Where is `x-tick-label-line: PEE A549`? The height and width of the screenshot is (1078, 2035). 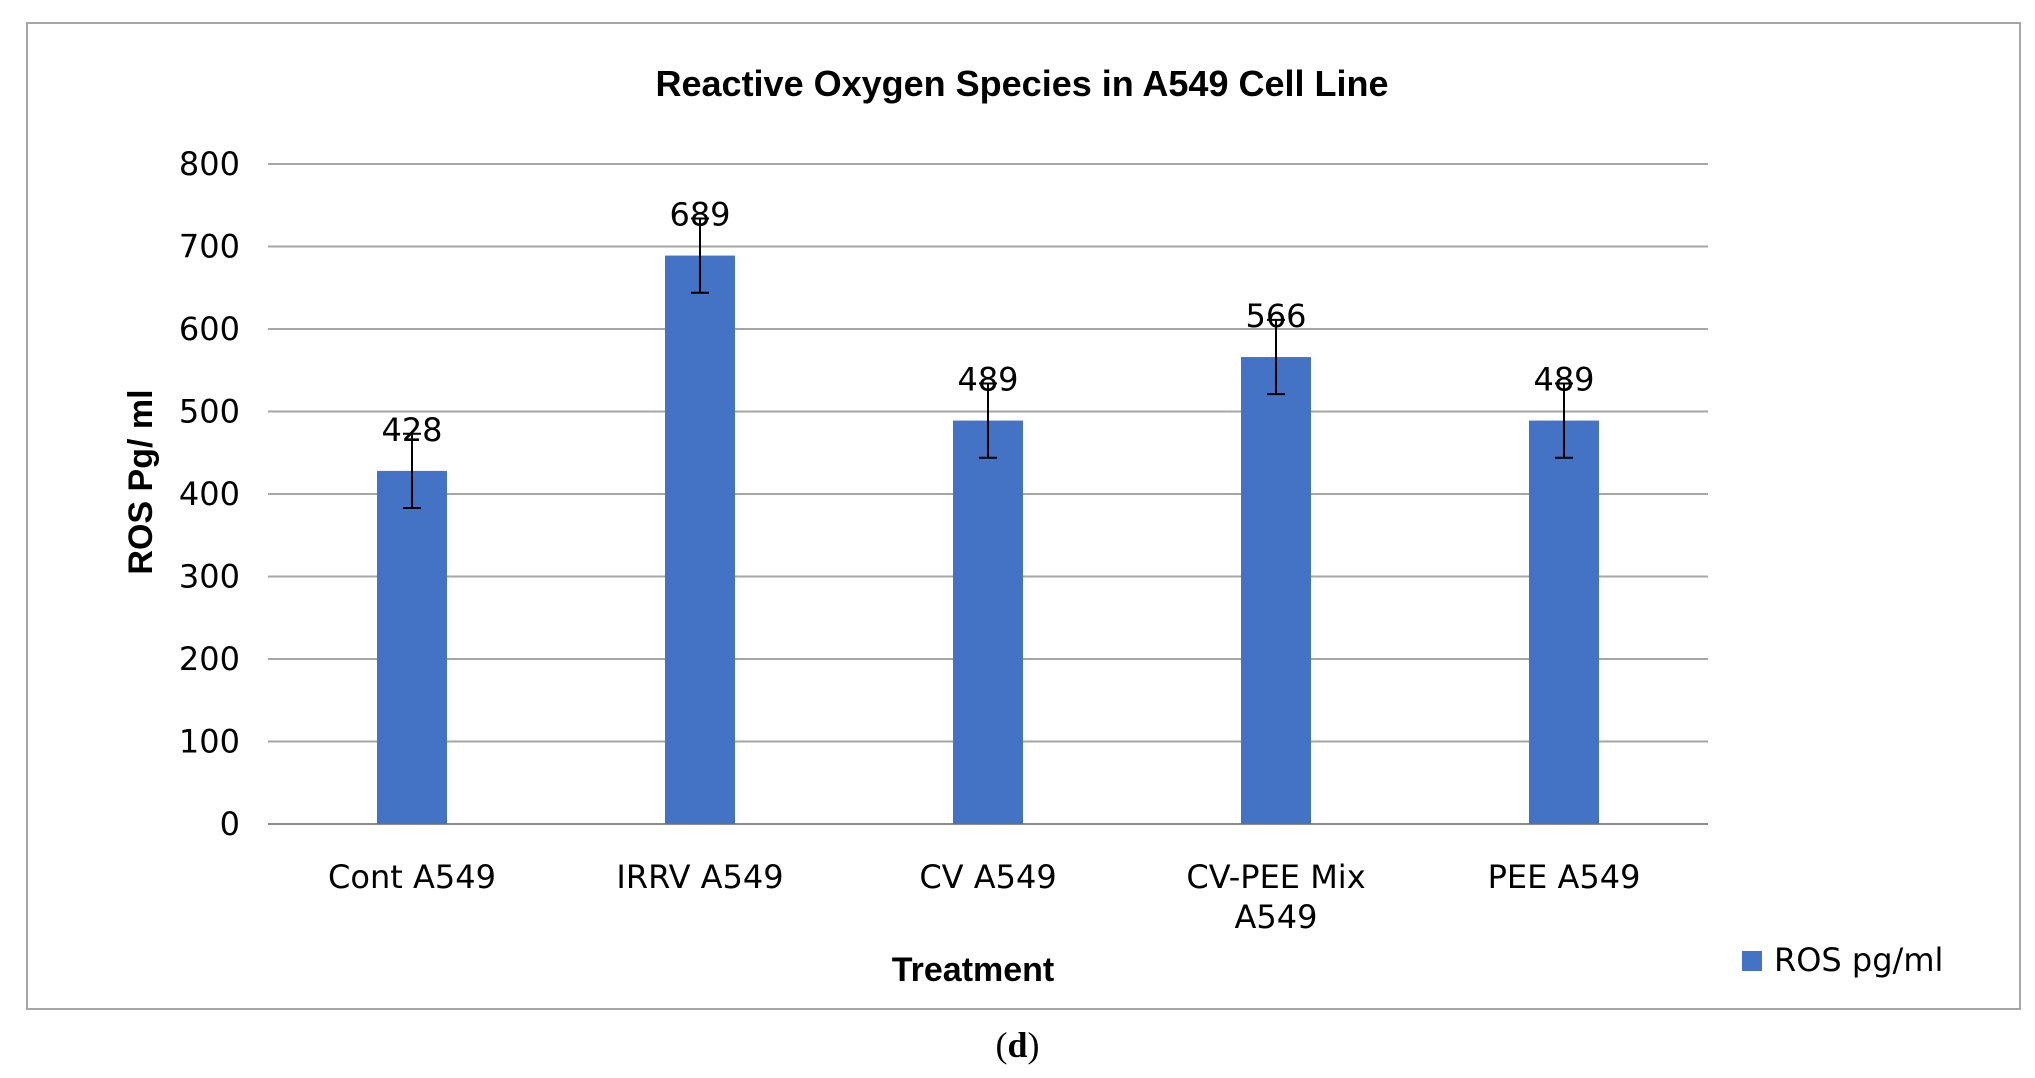 x-tick-label-line: PEE A549 is located at coordinates (1564, 877).